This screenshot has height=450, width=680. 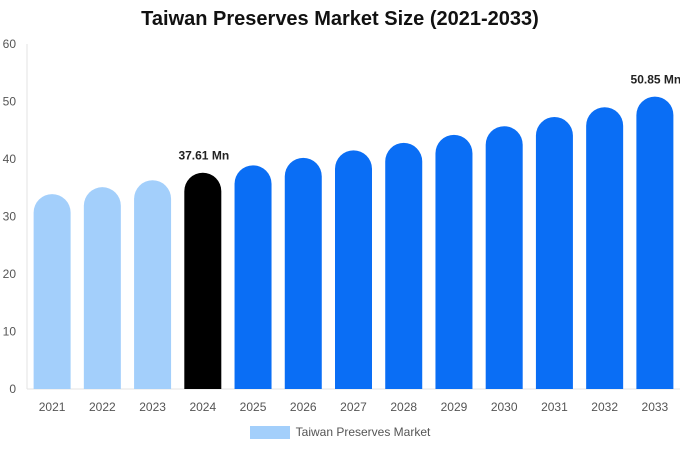 What do you see at coordinates (353, 269) in the screenshot?
I see `bar-2027` at bounding box center [353, 269].